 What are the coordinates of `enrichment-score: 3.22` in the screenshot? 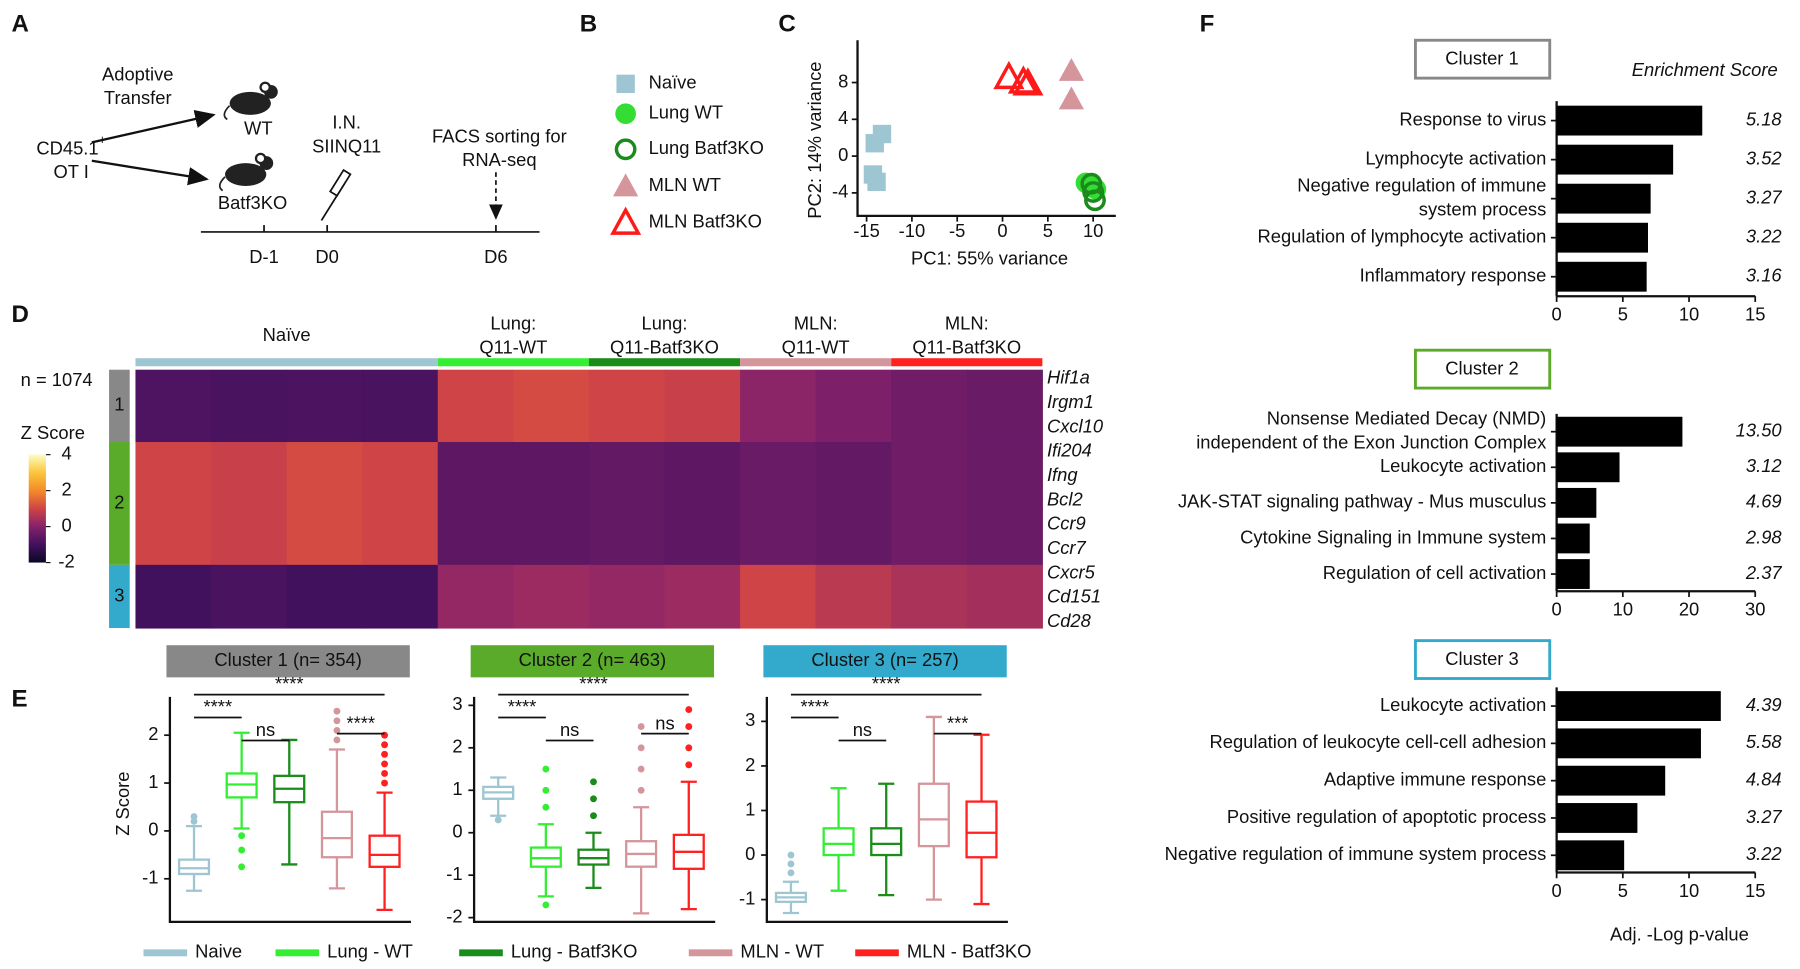 It's located at (1764, 236).